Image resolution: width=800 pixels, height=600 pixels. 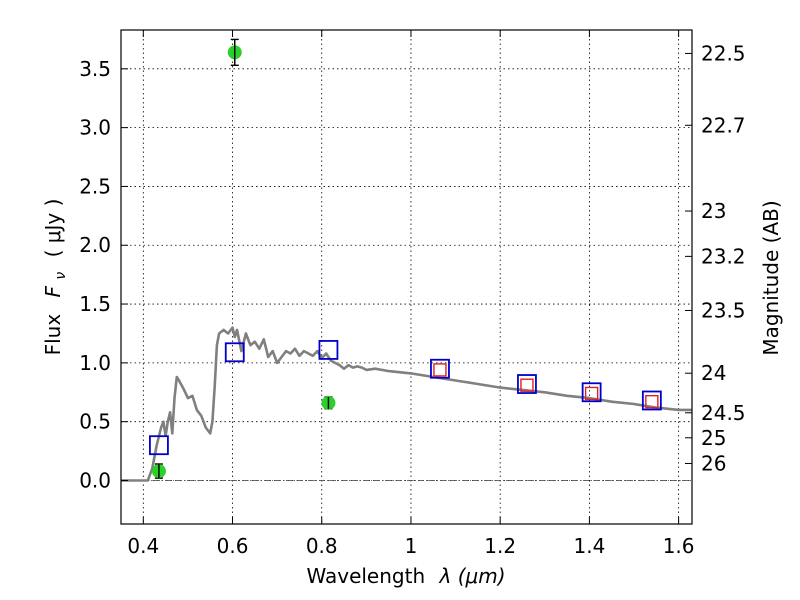 I want to click on x-axis-label-text: Wavelength, so click(x=365, y=576).